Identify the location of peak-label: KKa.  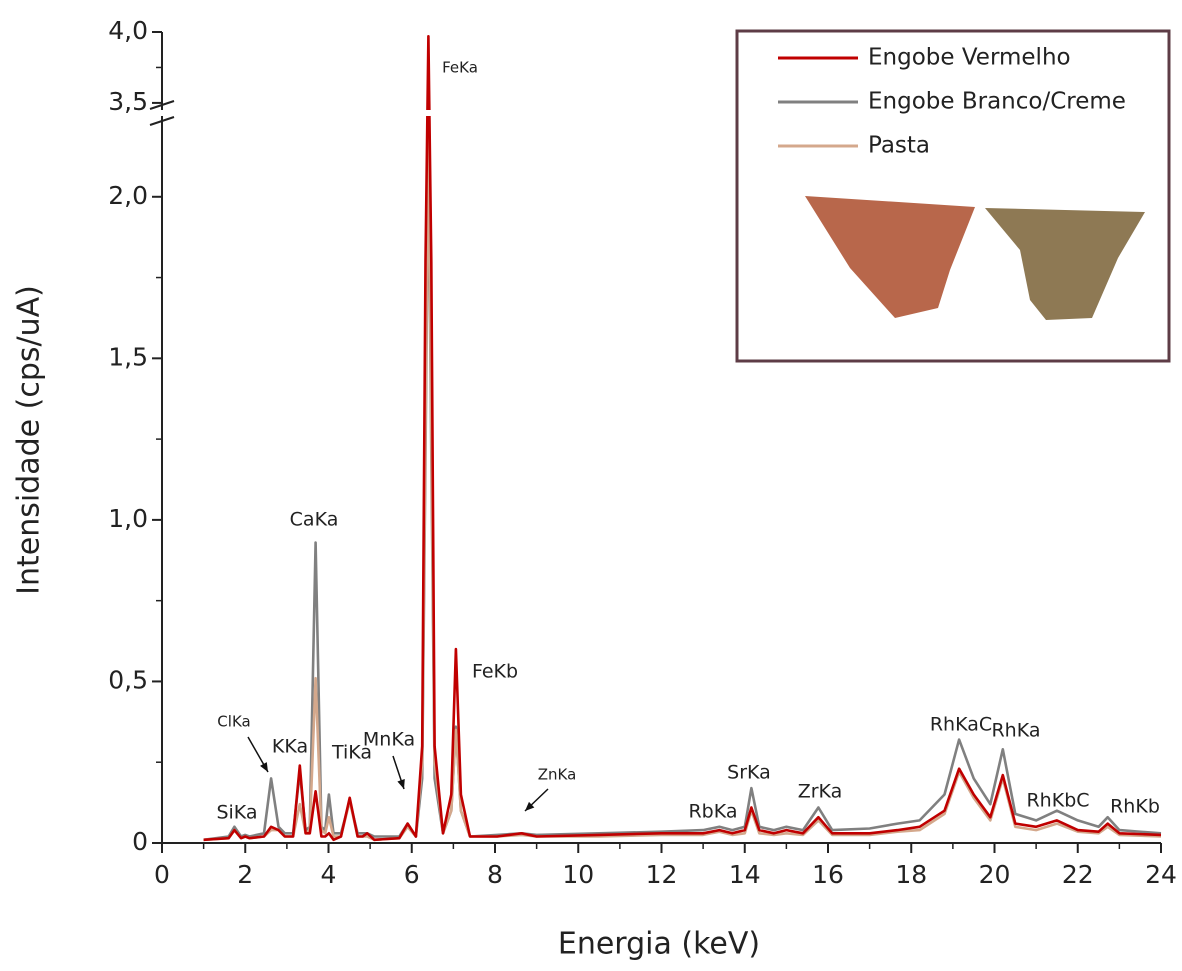
(290, 747).